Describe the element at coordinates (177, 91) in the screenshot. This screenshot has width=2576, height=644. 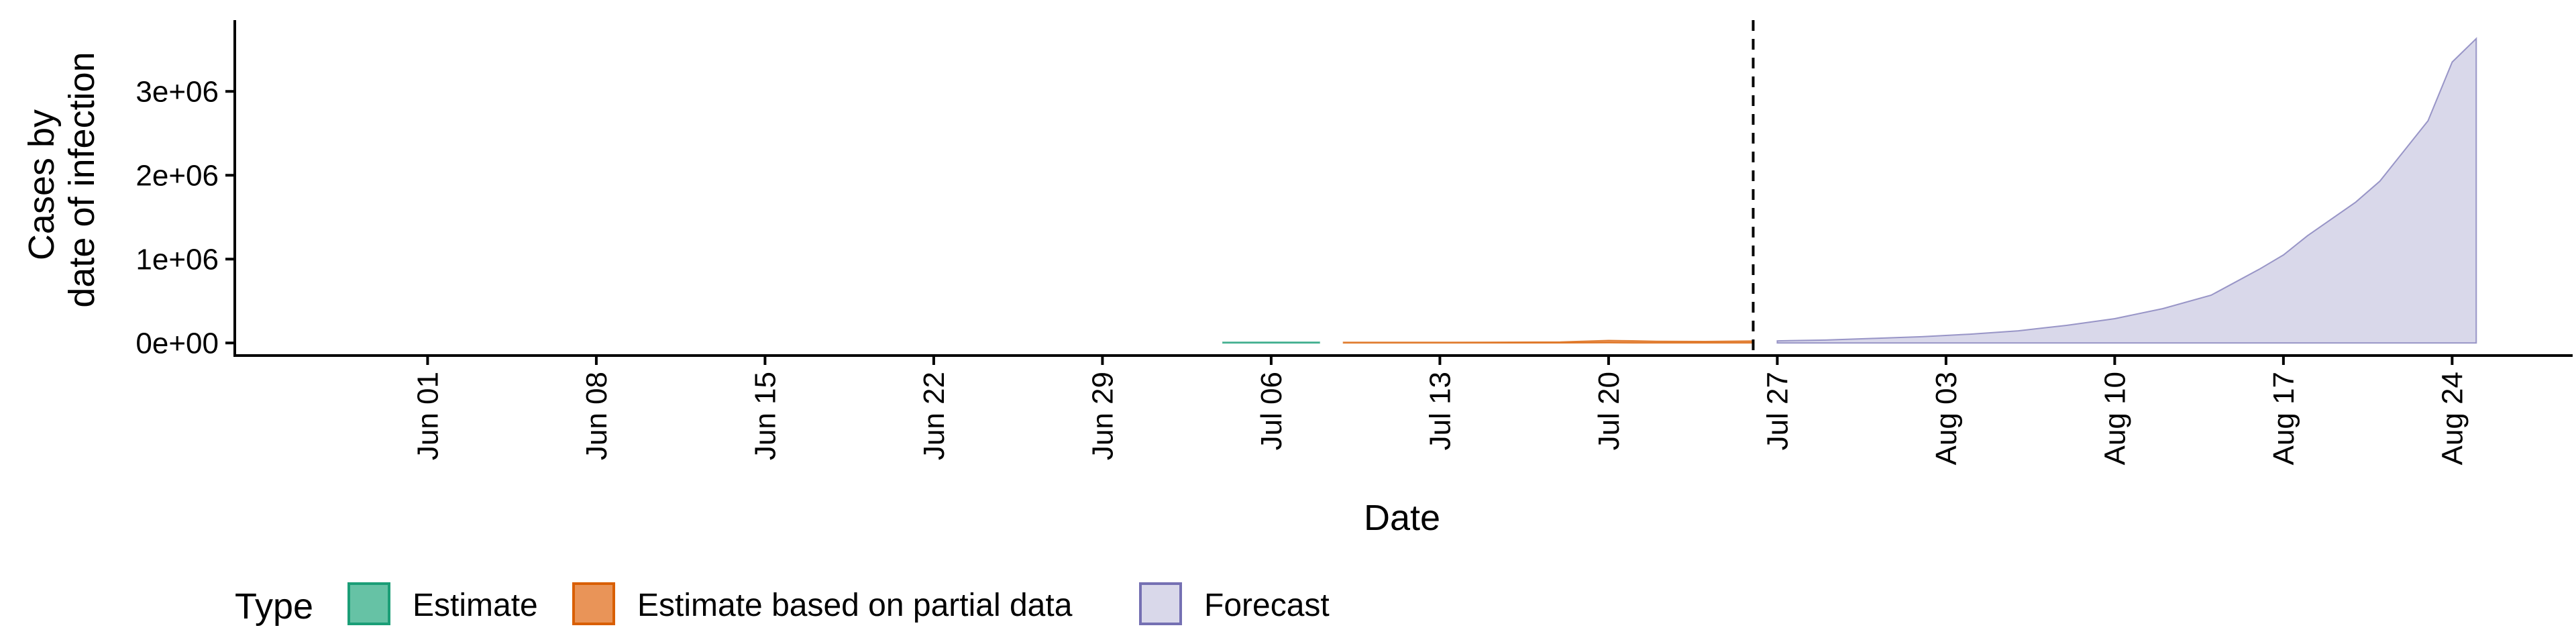
I see `y-tick-label: 3e+06` at that location.